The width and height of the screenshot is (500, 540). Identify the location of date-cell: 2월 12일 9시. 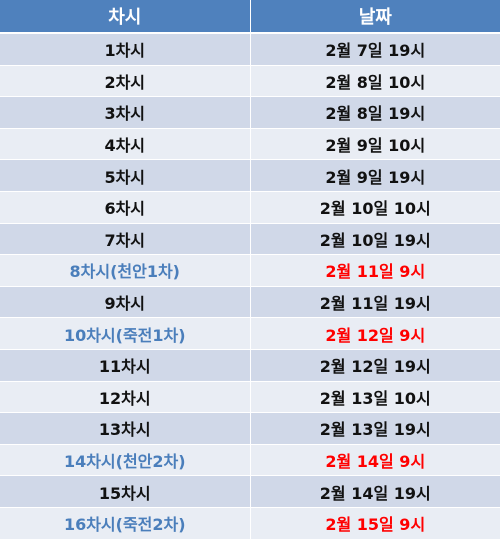
(375, 333).